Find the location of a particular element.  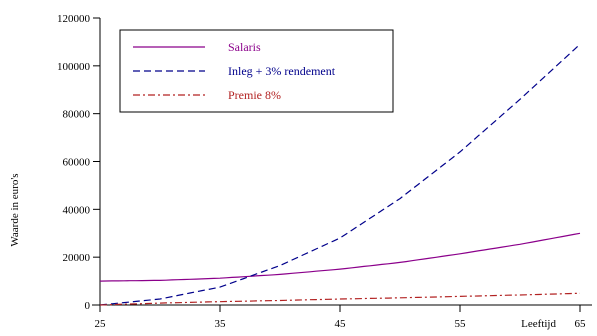

legend-label: Inleg + 3% rendement is located at coordinates (282, 71).